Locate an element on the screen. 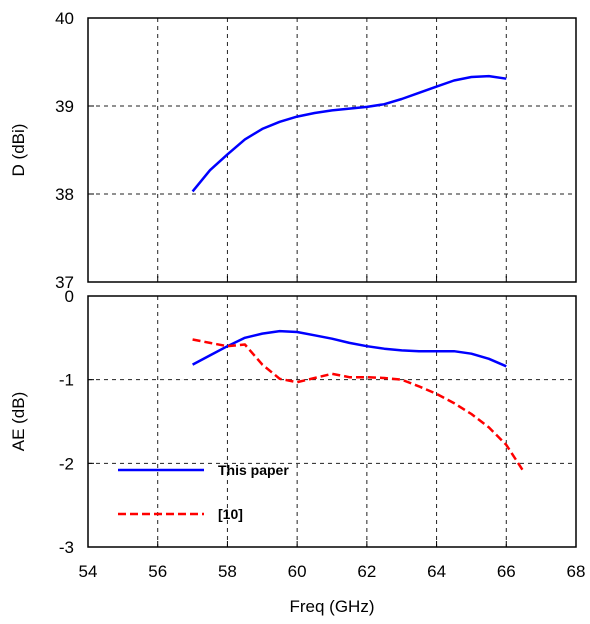  legend: This paper [10] is located at coordinates (203, 492).